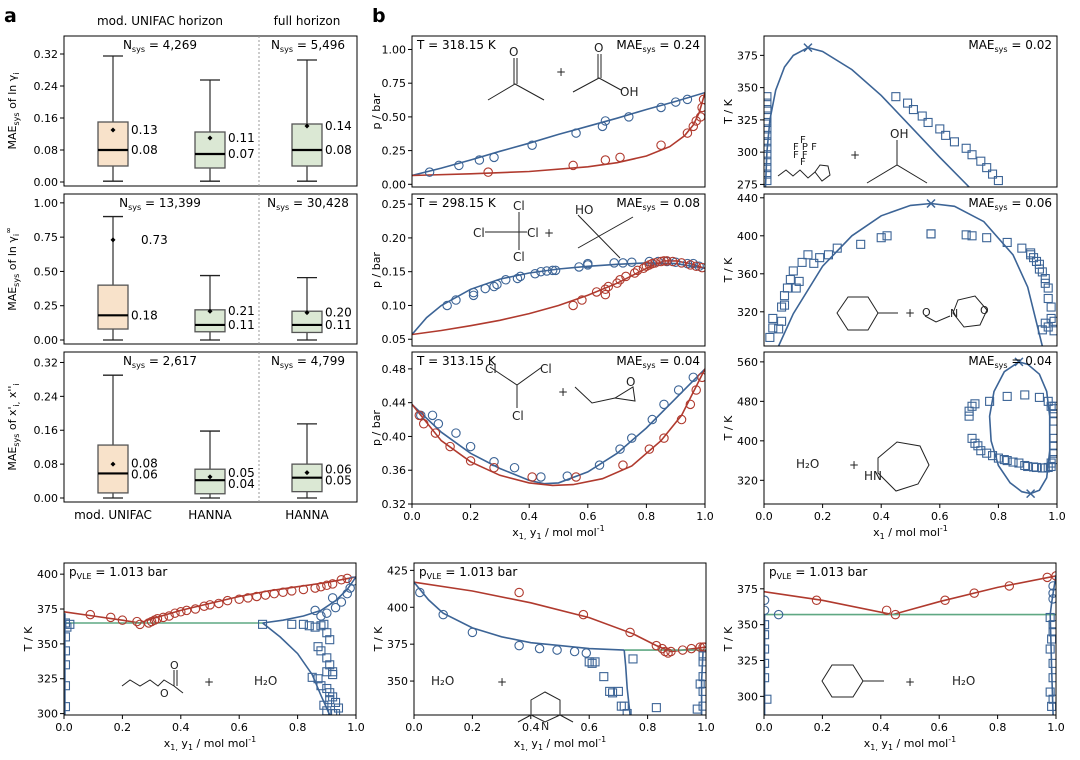  What do you see at coordinates (558, 427) in the screenshot?
I see `series-line-dew-curve-model-` at bounding box center [558, 427].